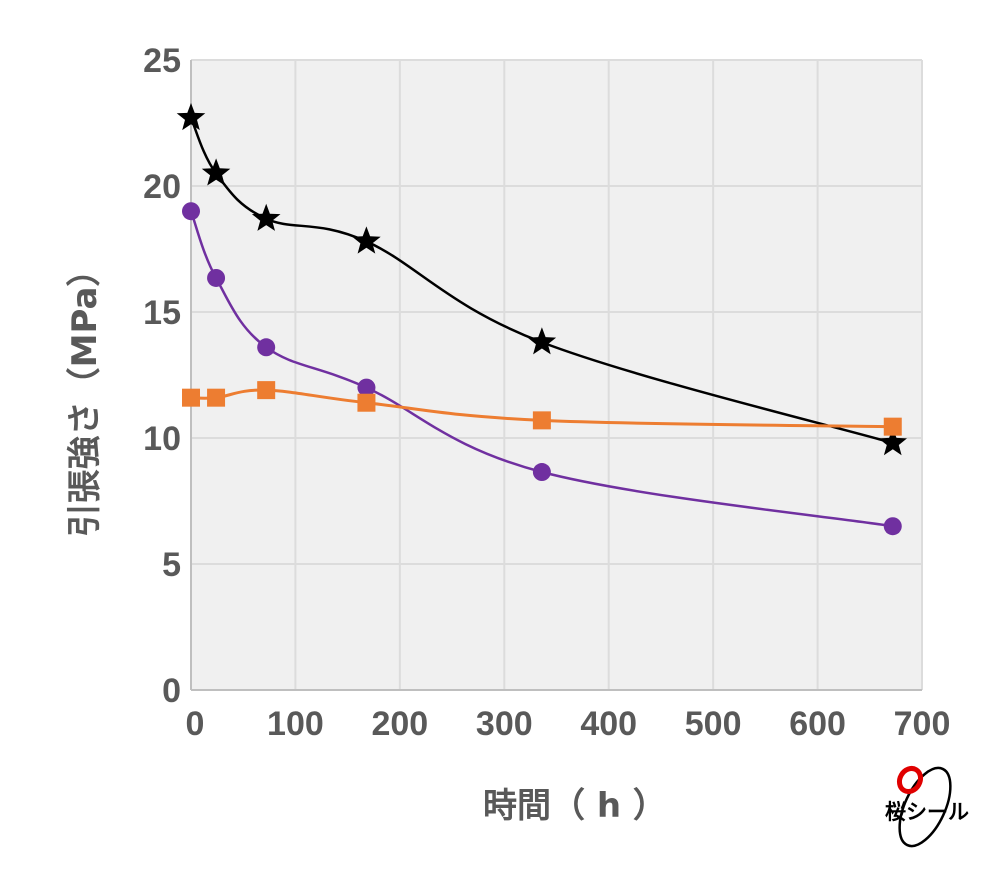 The image size is (1000, 875). What do you see at coordinates (575, 806) in the screenshot?
I see `x-axis-label: 時間（ h ）` at bounding box center [575, 806].